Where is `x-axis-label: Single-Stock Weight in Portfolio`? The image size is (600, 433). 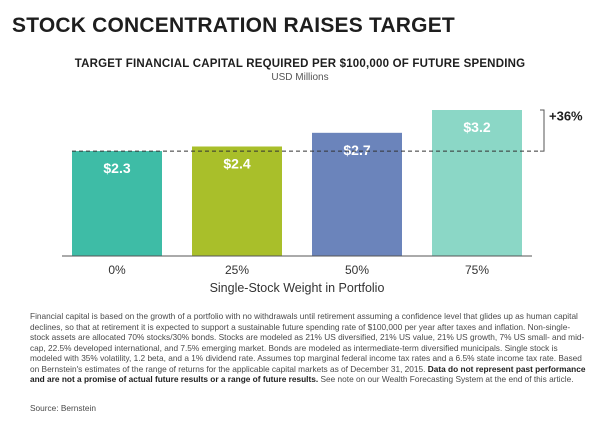 x-axis-label: Single-Stock Weight in Portfolio is located at coordinates (297, 288).